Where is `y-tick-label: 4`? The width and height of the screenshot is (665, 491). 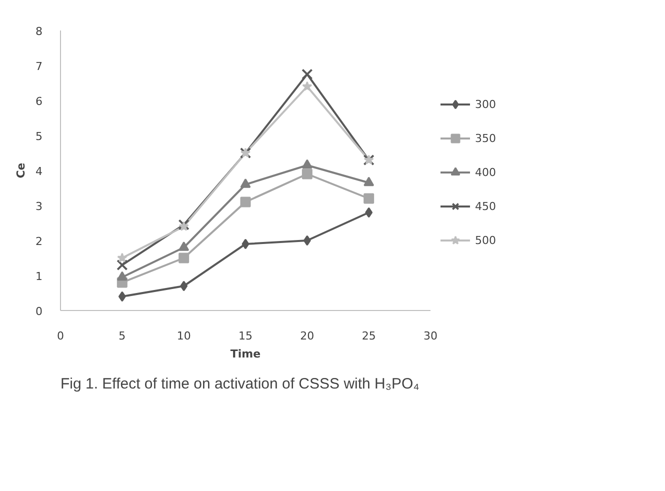
y-tick-label: 4 is located at coordinates (39, 171).